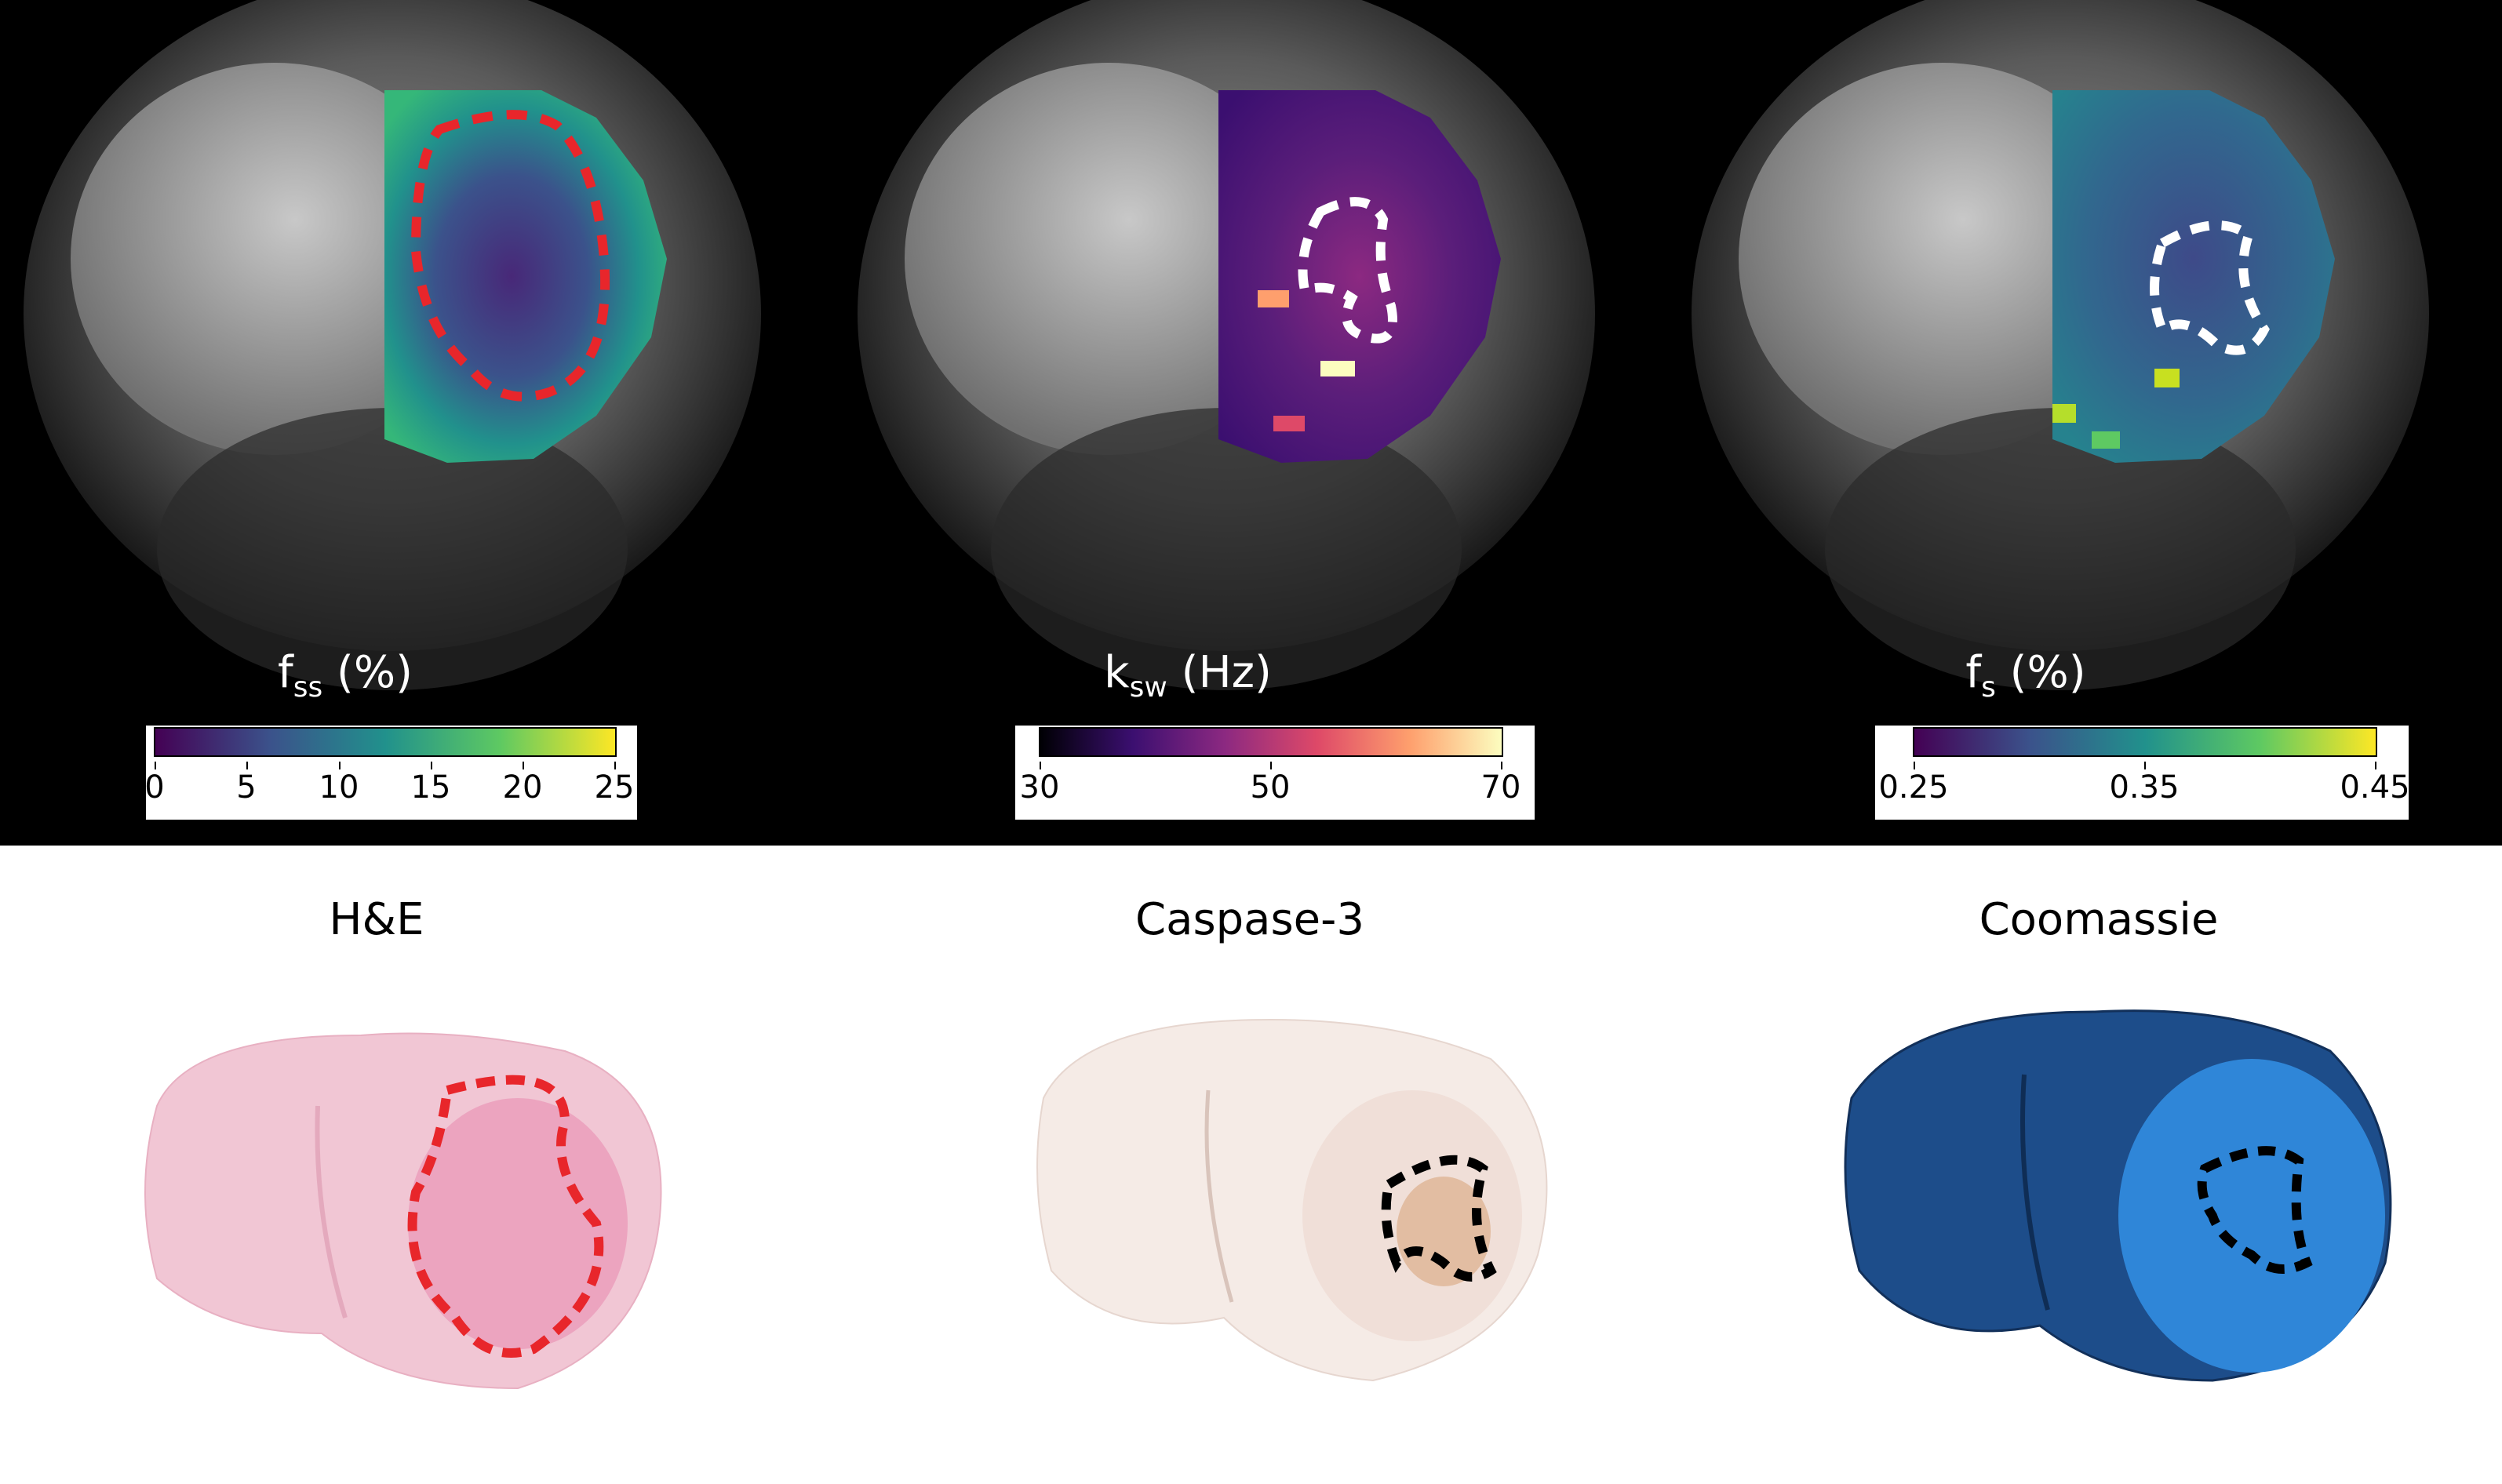 The width and height of the screenshot is (2502, 1484). I want to click on colorbar-box: 30 50 70, so click(1275, 773).